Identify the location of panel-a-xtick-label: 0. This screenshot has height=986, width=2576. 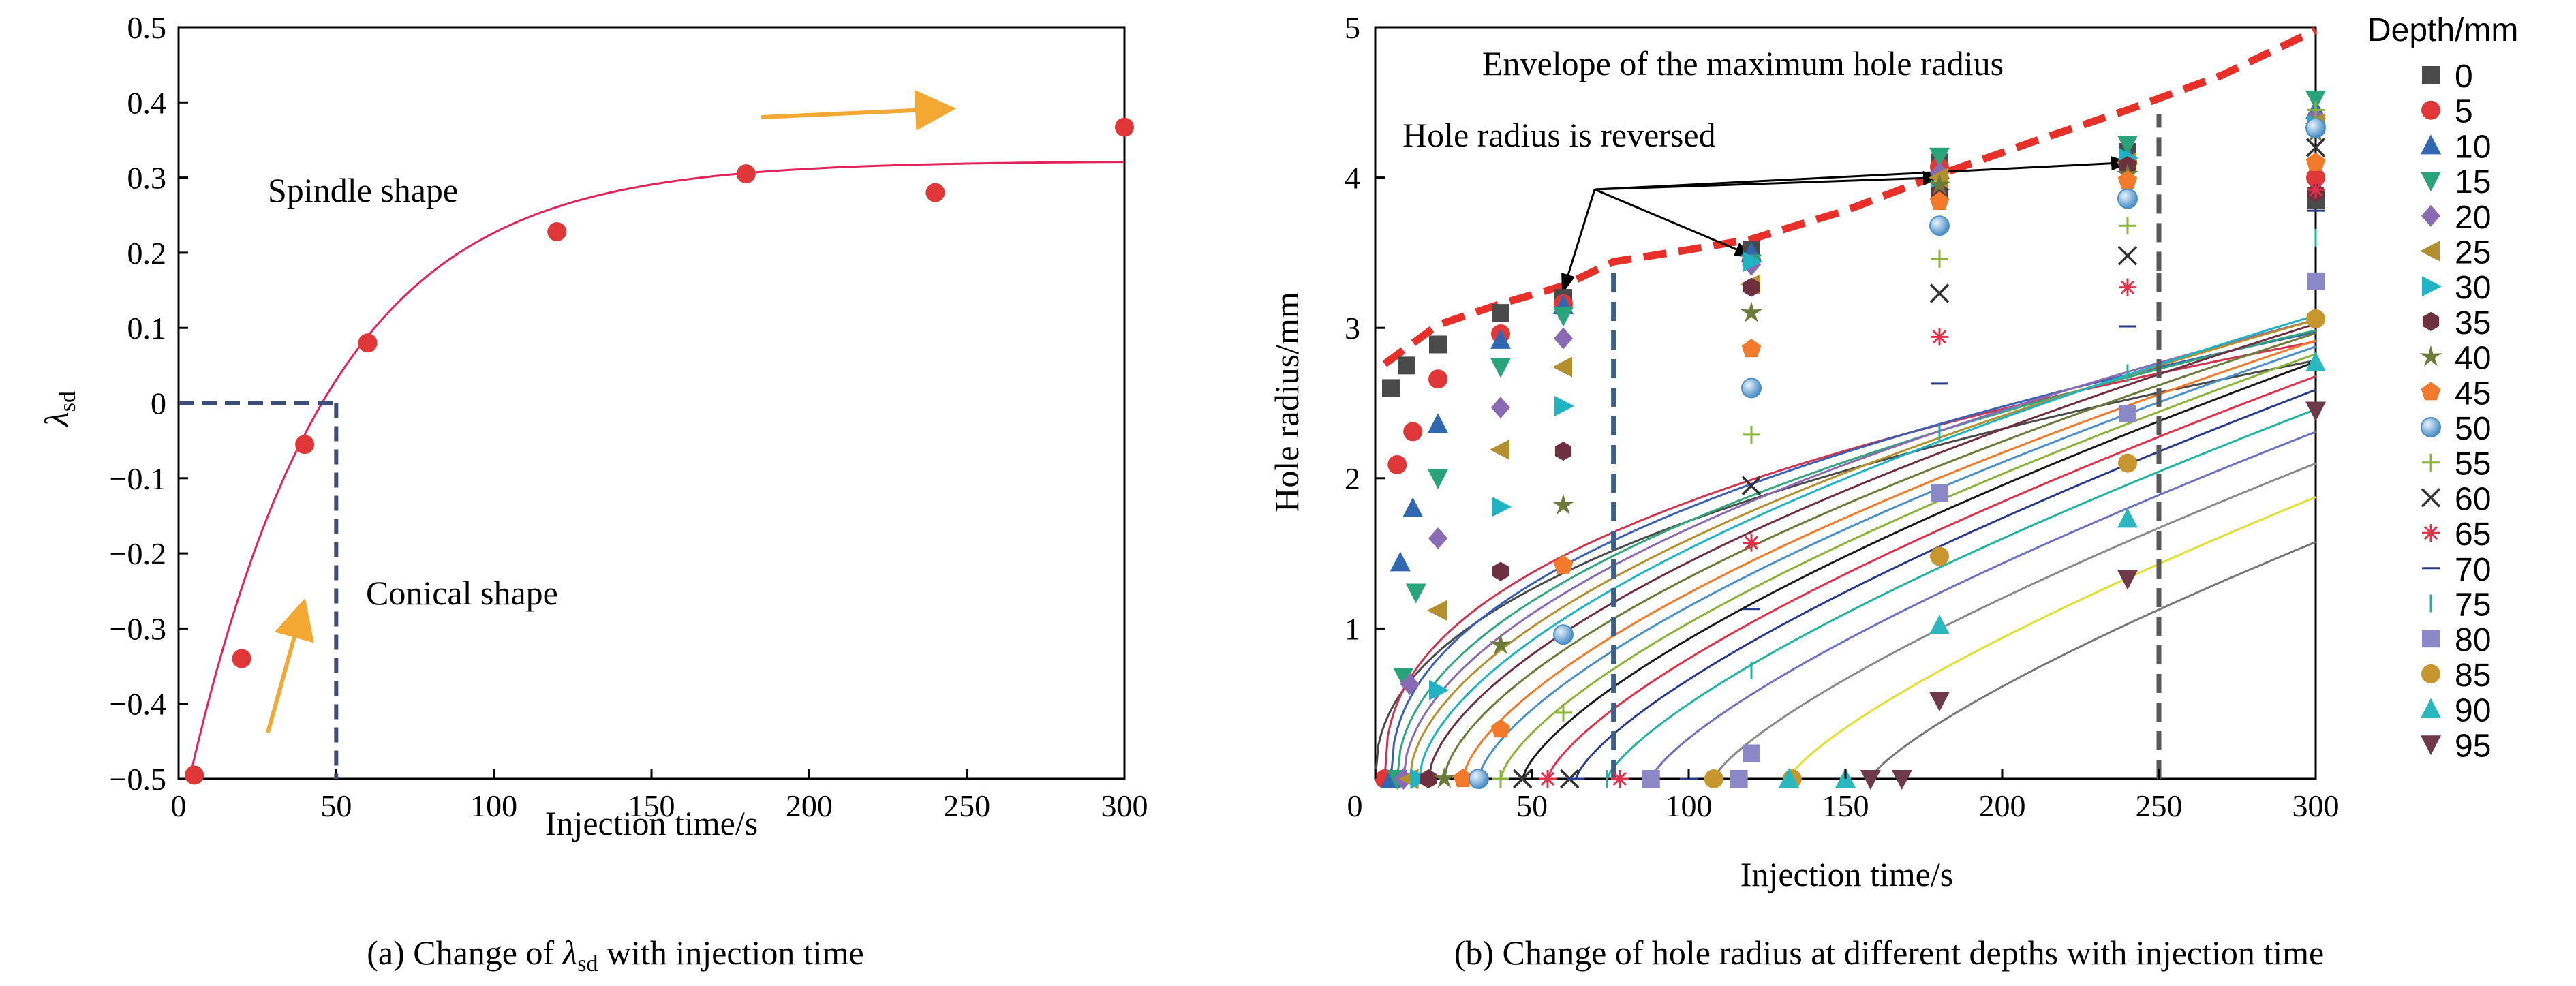
(179, 805).